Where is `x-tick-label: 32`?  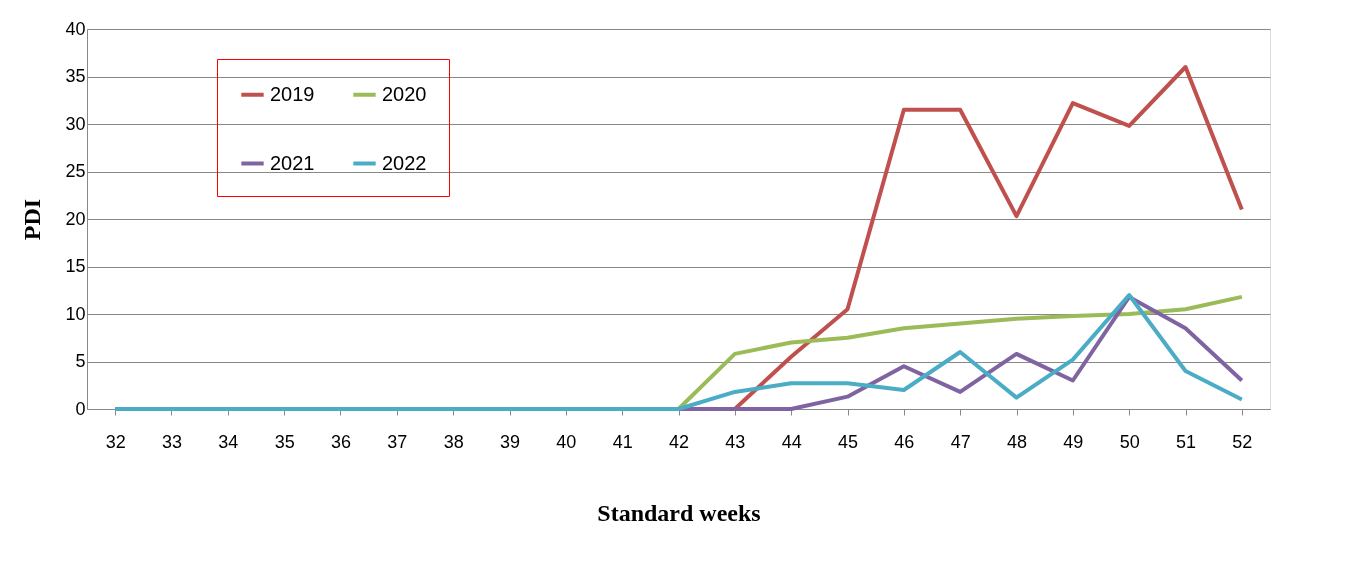
x-tick-label: 32 is located at coordinates (115, 441).